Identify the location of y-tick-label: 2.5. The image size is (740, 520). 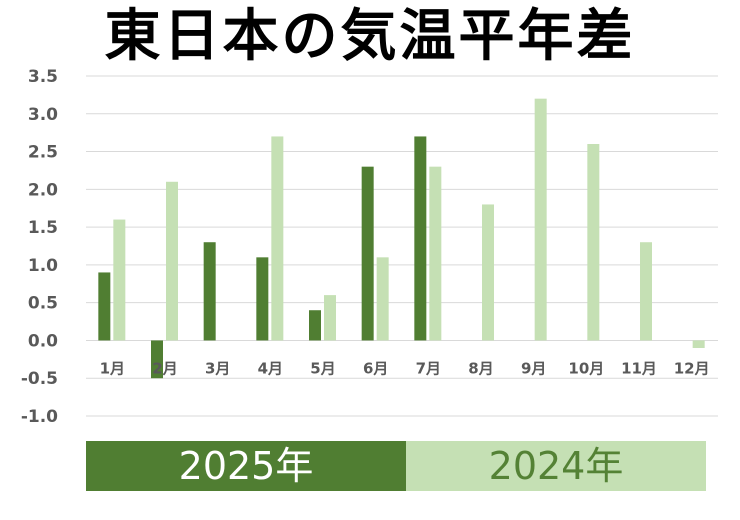
(43, 153).